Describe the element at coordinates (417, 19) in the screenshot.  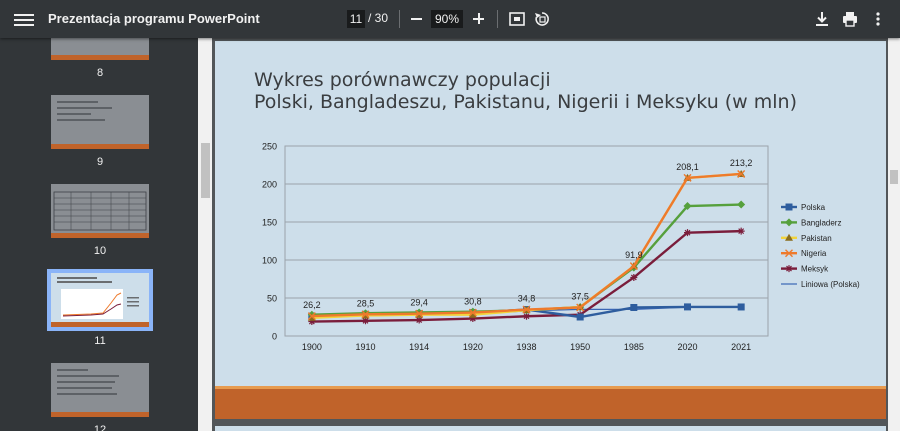
I see `zoom-out-icon` at that location.